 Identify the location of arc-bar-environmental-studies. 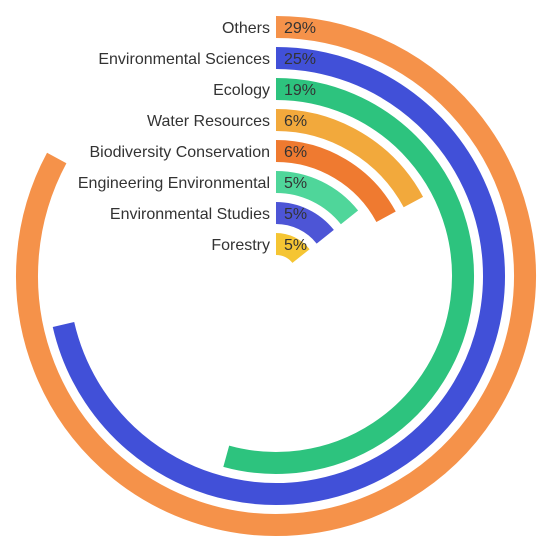
(304, 223).